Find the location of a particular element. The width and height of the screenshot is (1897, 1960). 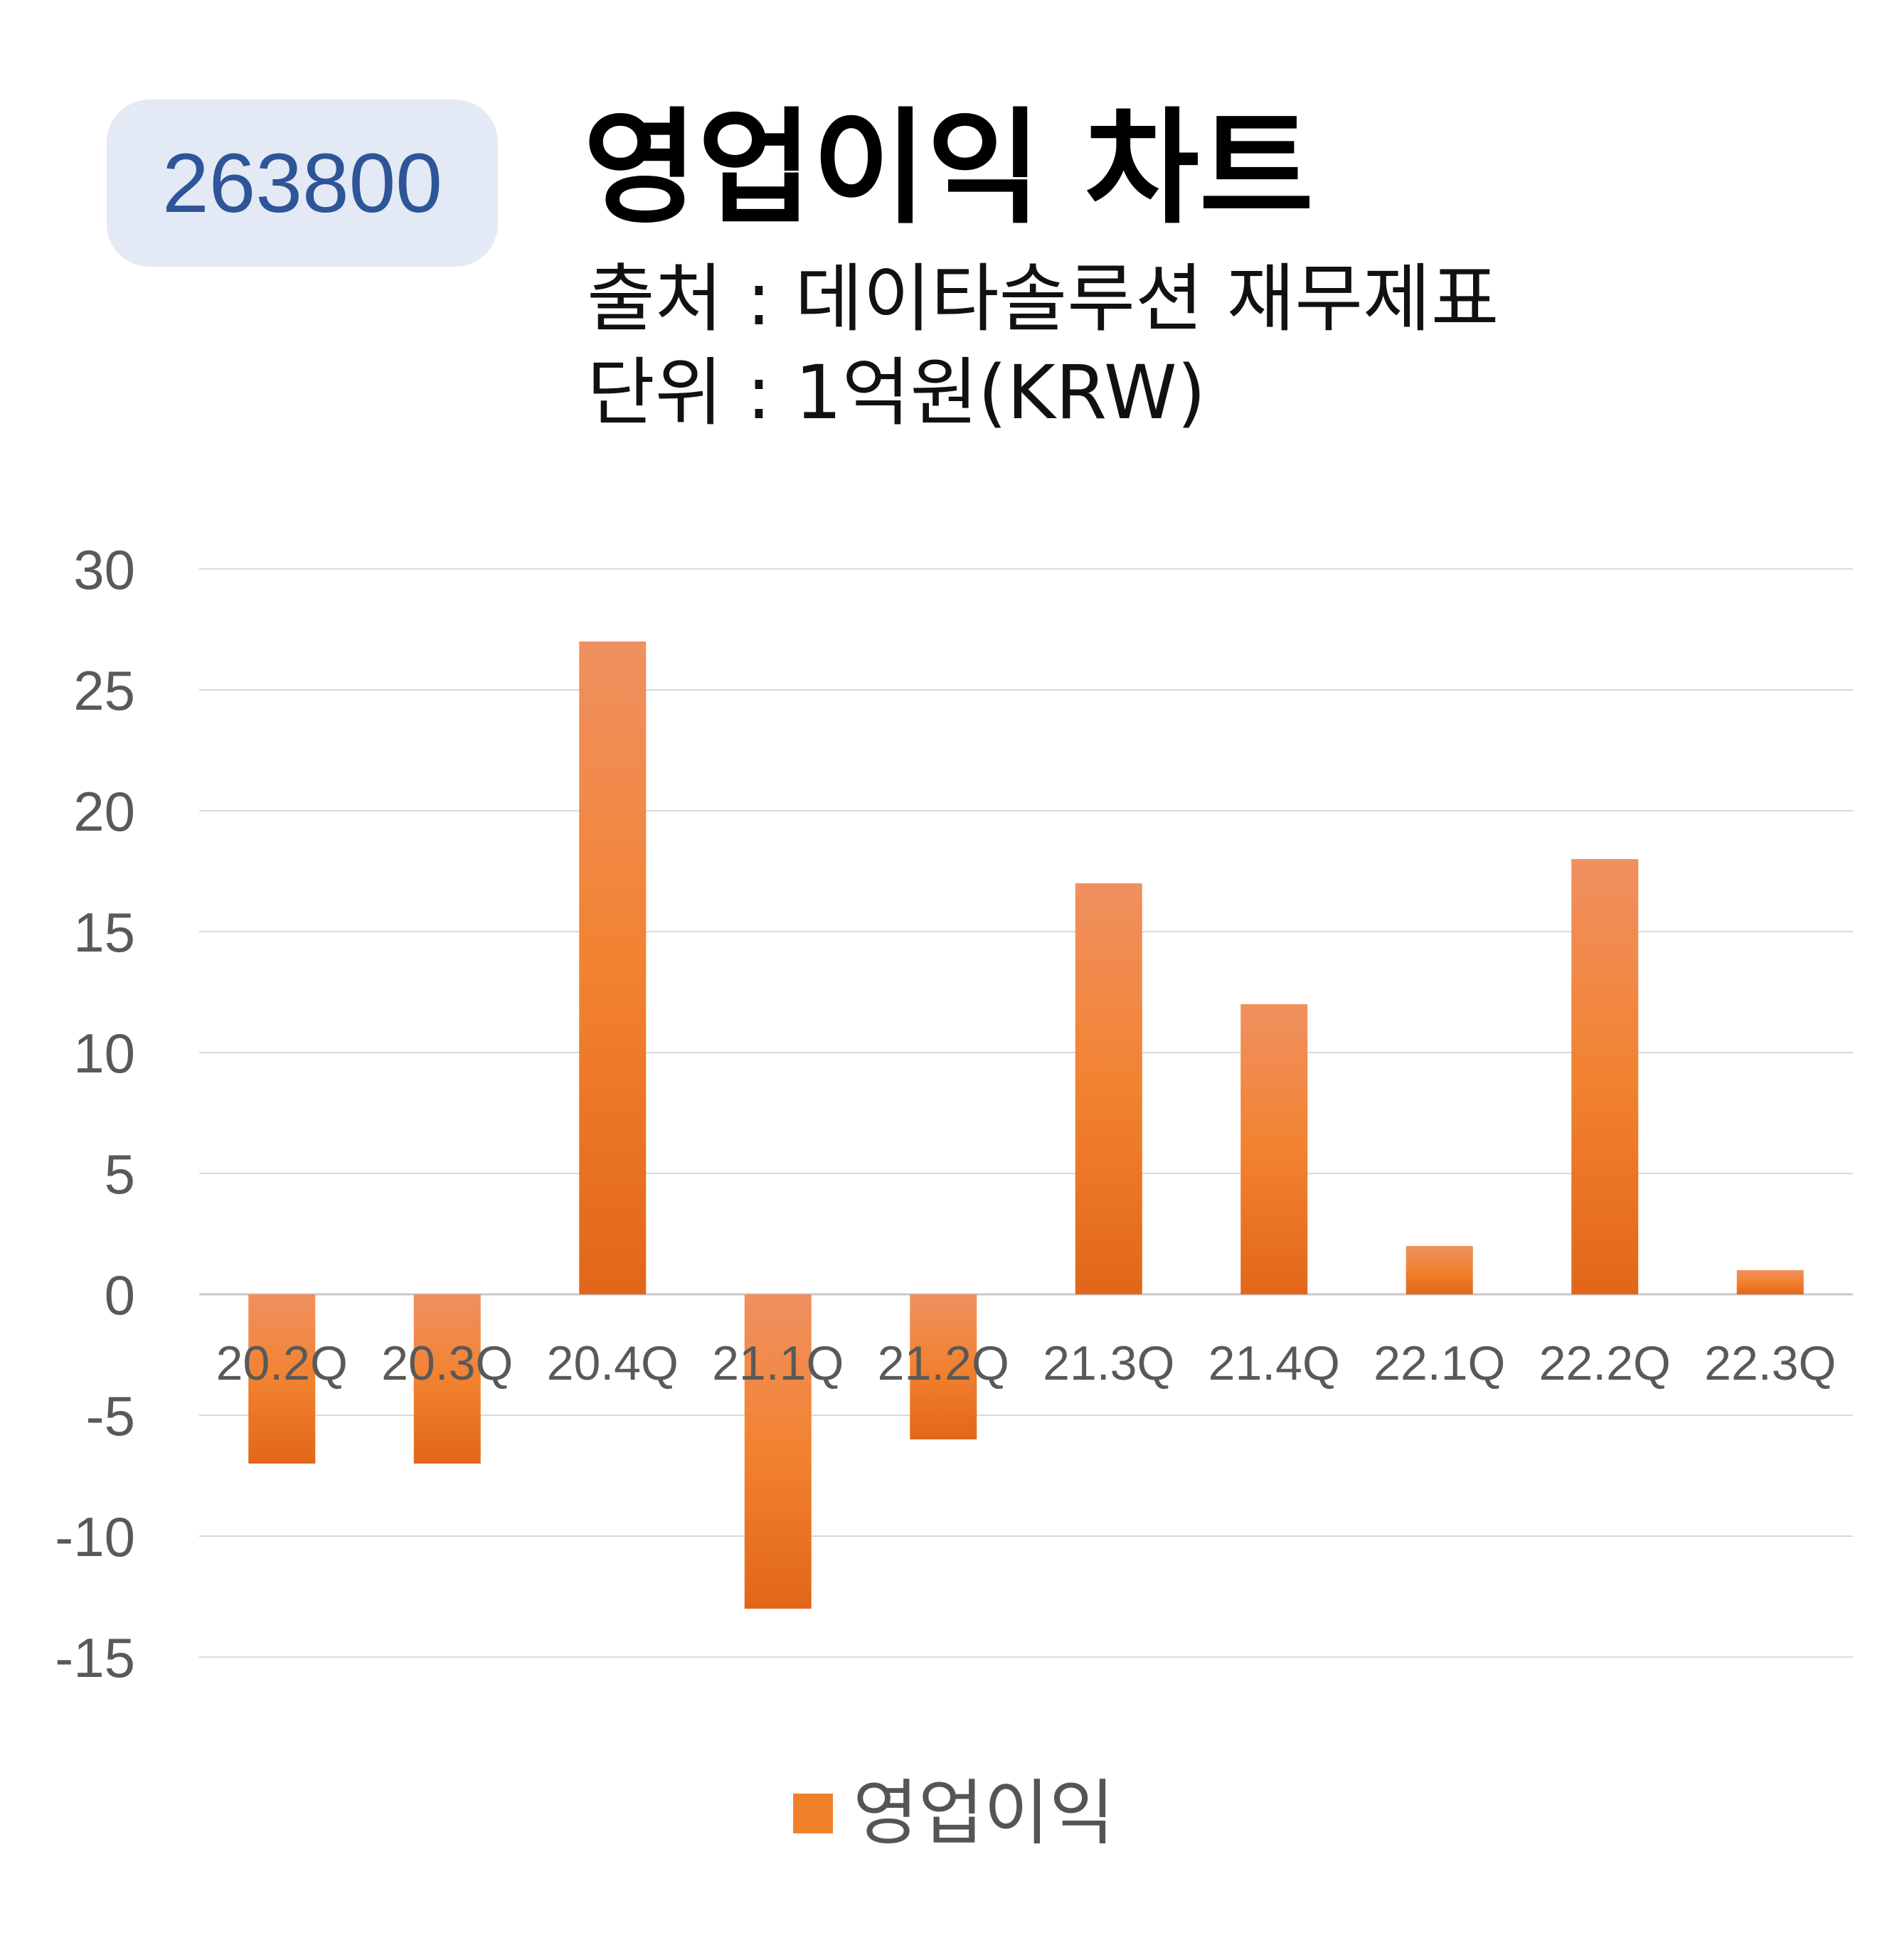

y-tick-label: 20 is located at coordinates (104, 811).